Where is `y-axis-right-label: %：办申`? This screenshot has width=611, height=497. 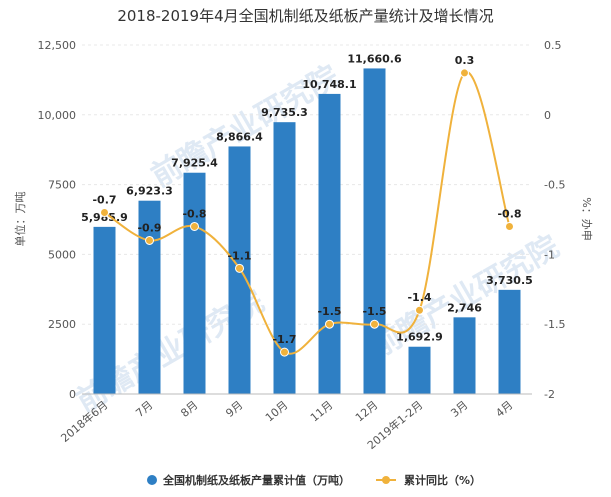 y-axis-right-label: %：办申 is located at coordinates (586, 218).